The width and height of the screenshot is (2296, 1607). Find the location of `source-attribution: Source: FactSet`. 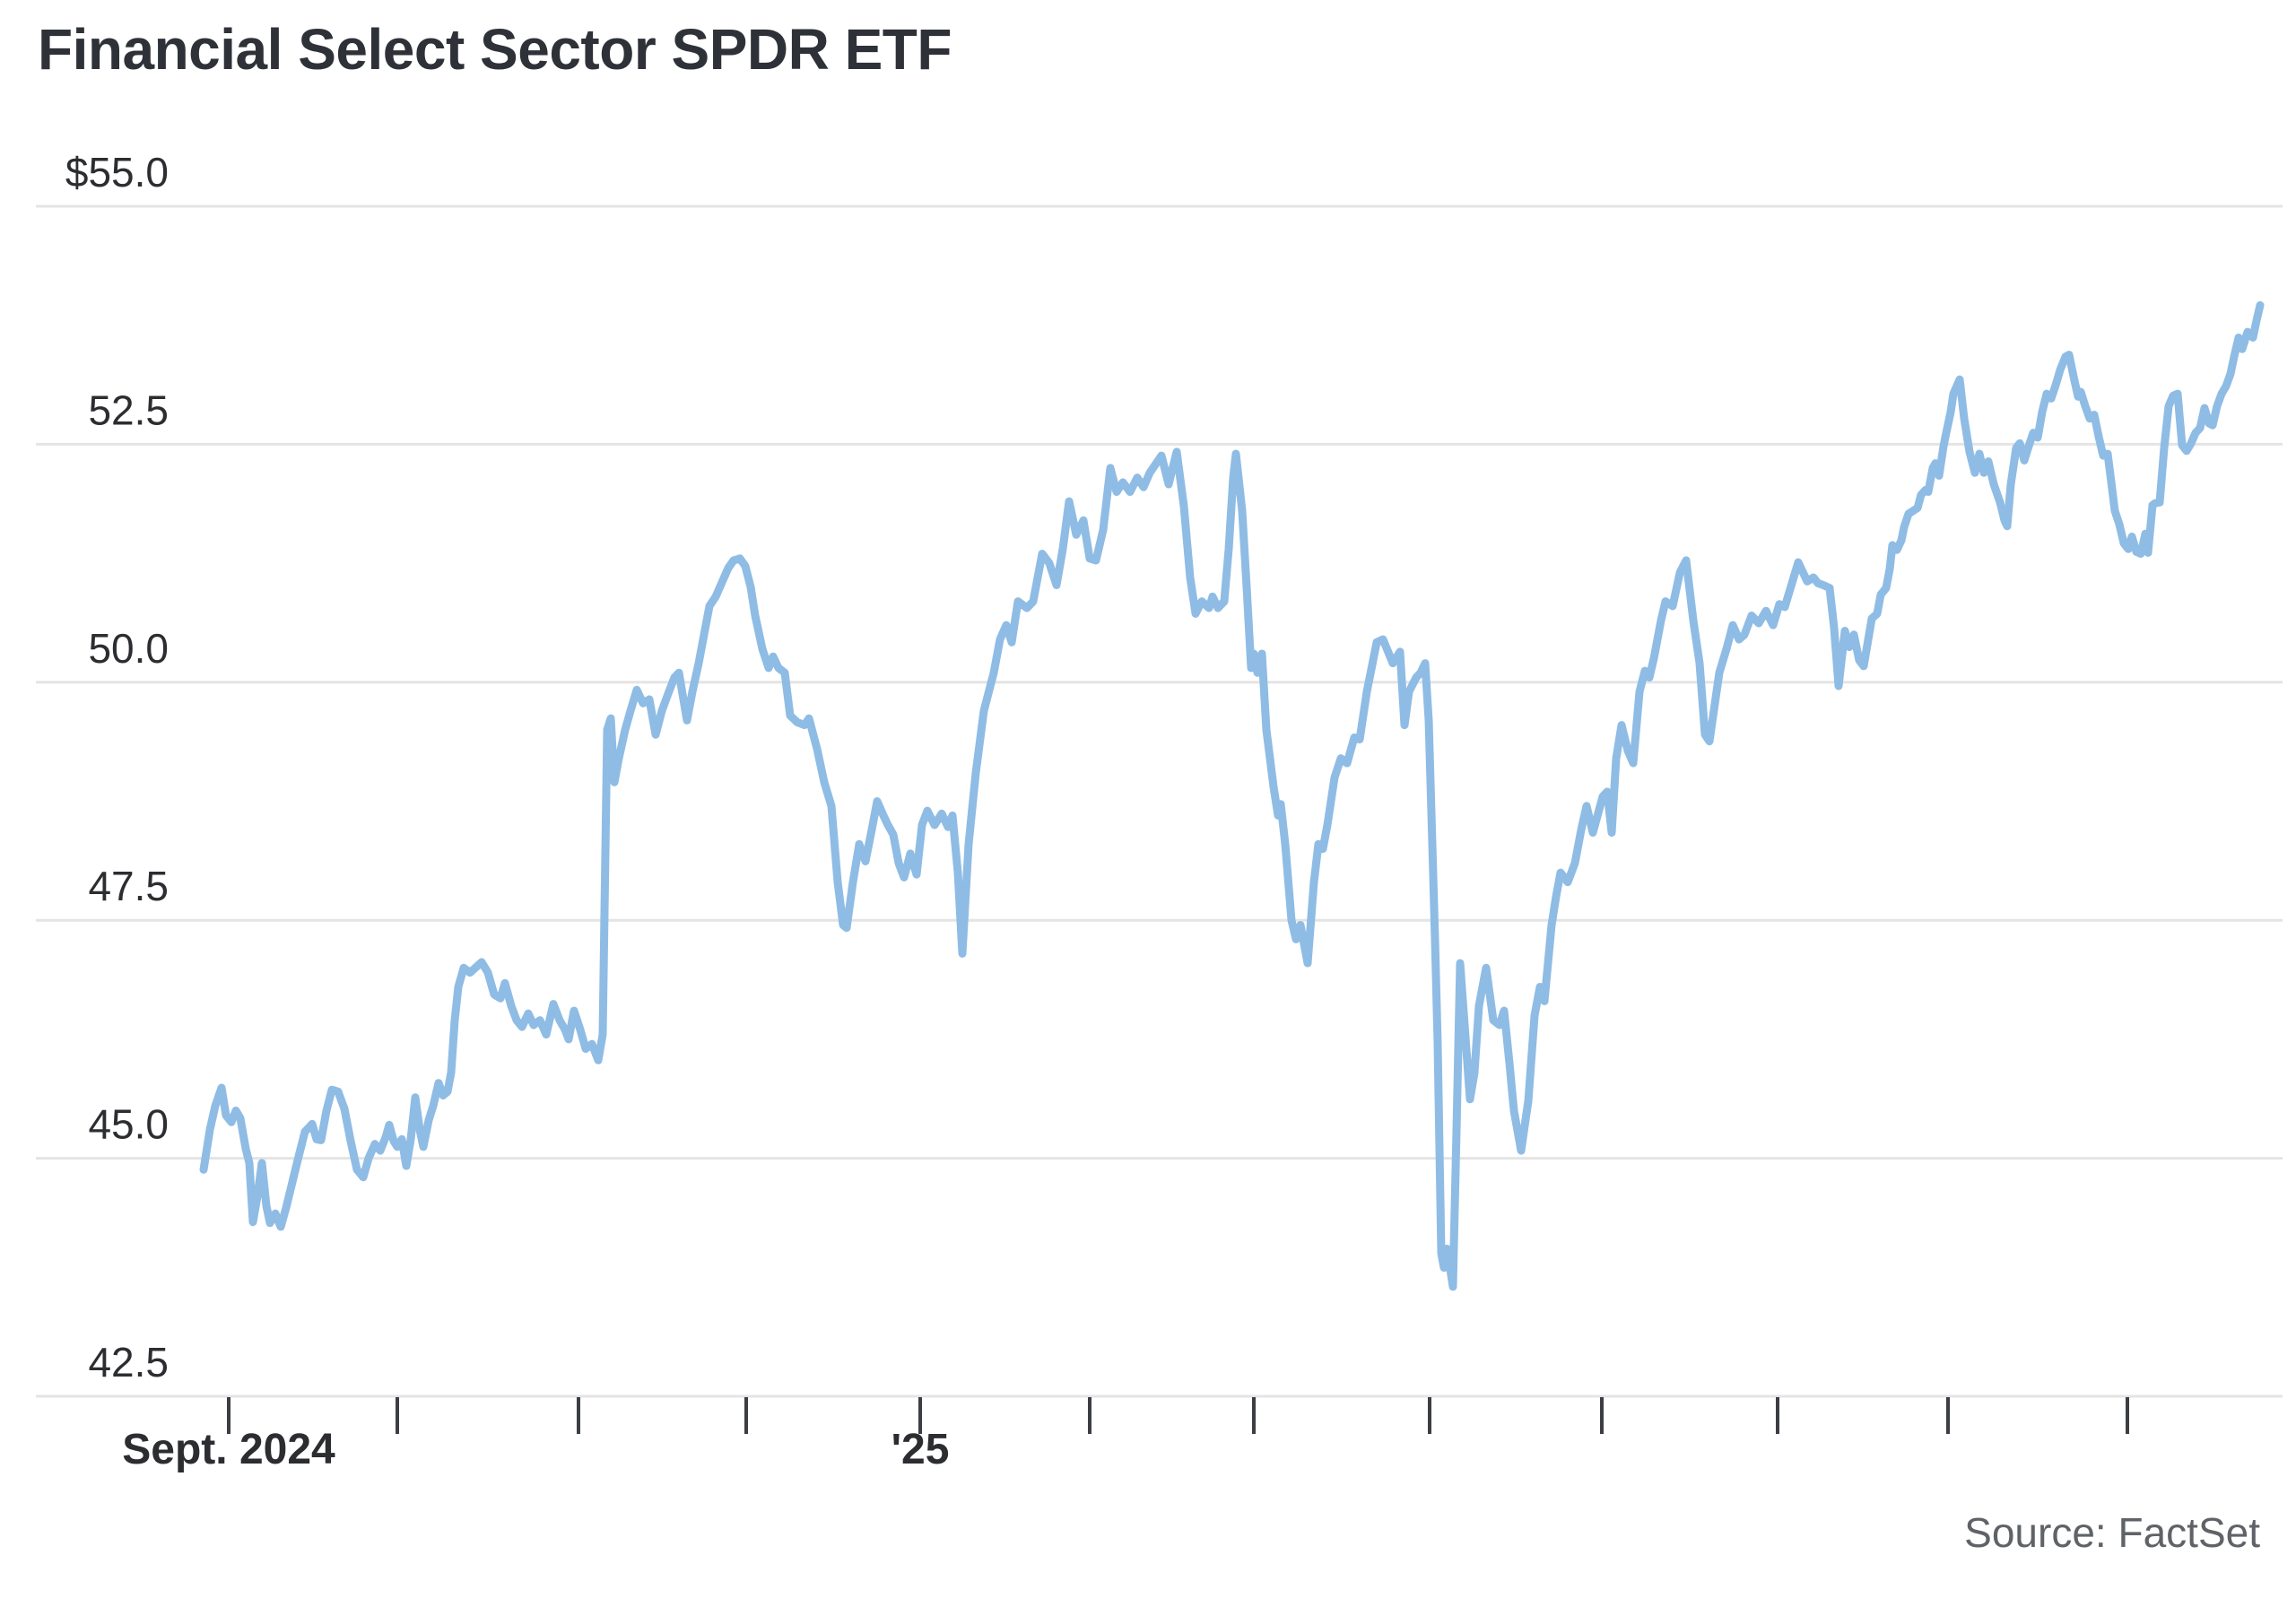

source-attribution: Source: FactSet is located at coordinates (2112, 1533).